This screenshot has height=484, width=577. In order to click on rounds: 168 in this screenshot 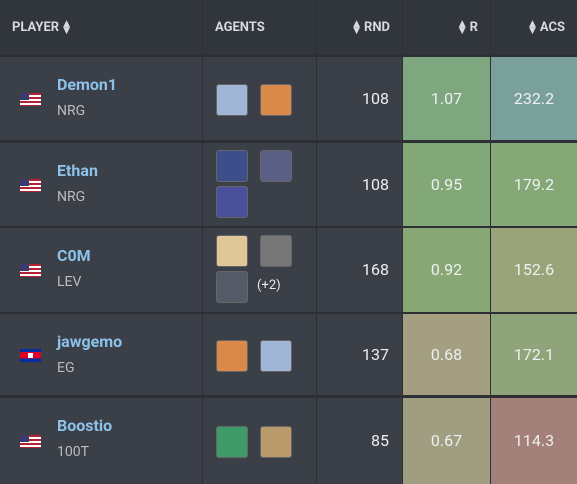, I will do `click(375, 269)`.